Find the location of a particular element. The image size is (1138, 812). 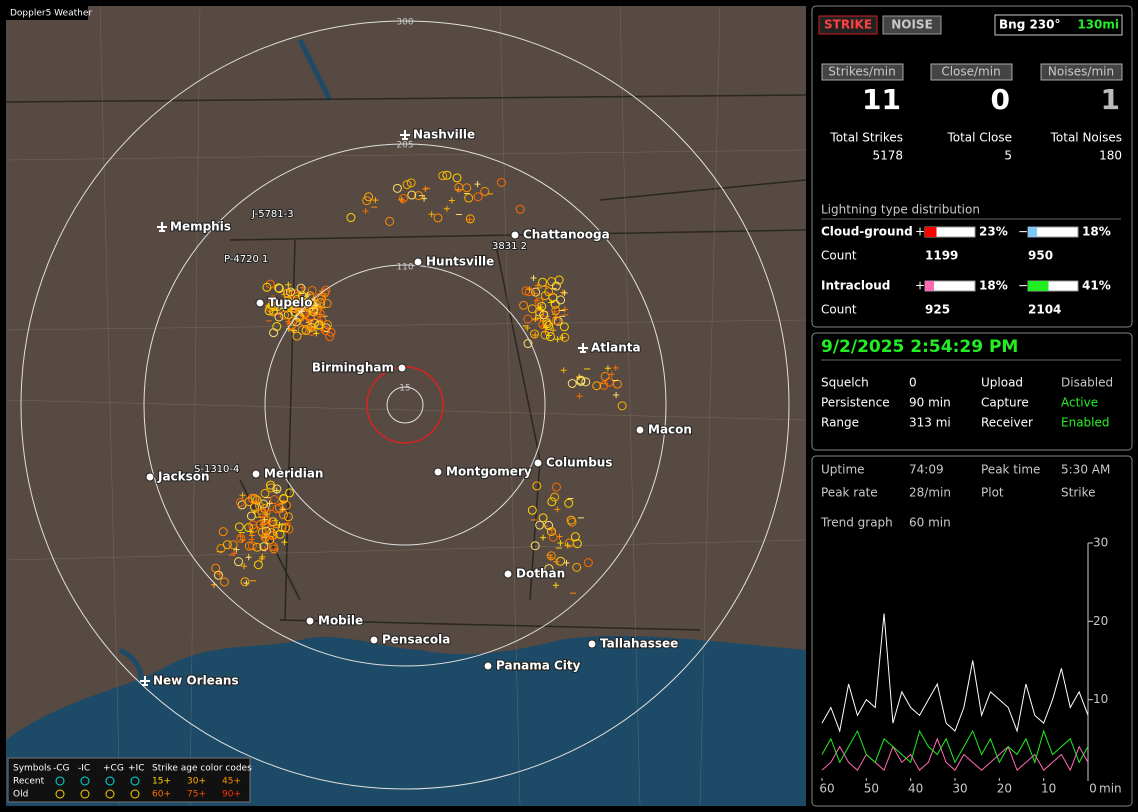

distance: 130mi is located at coordinates (1098, 25).